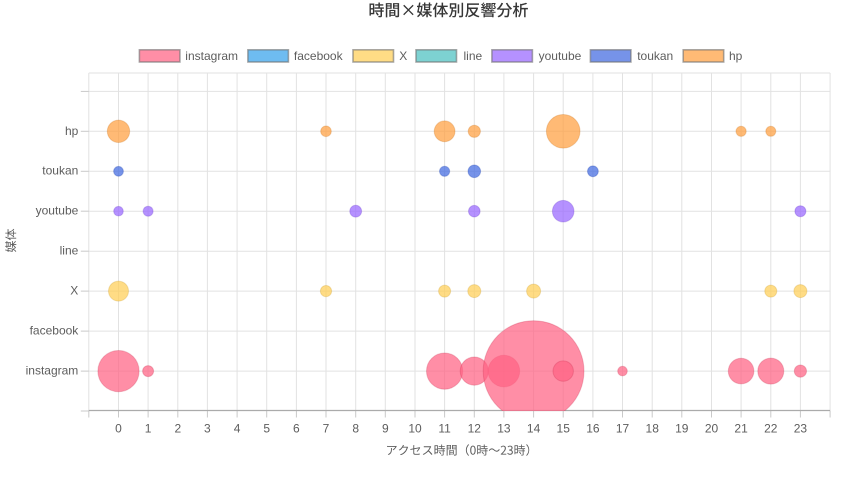  Describe the element at coordinates (355, 429) in the screenshot. I see `svg-text: 8` at that location.